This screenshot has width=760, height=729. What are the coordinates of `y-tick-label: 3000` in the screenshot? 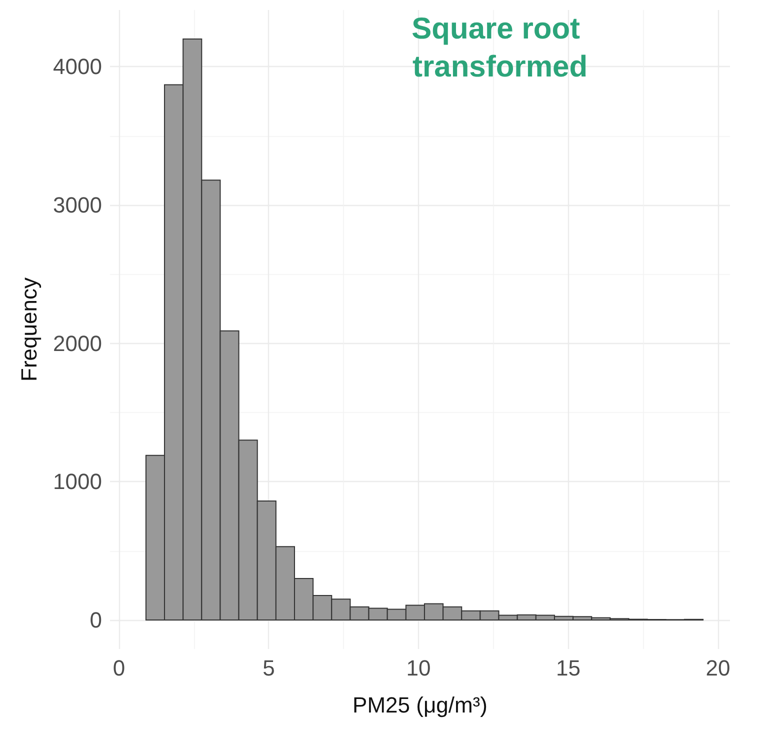 It's located at (77, 205).